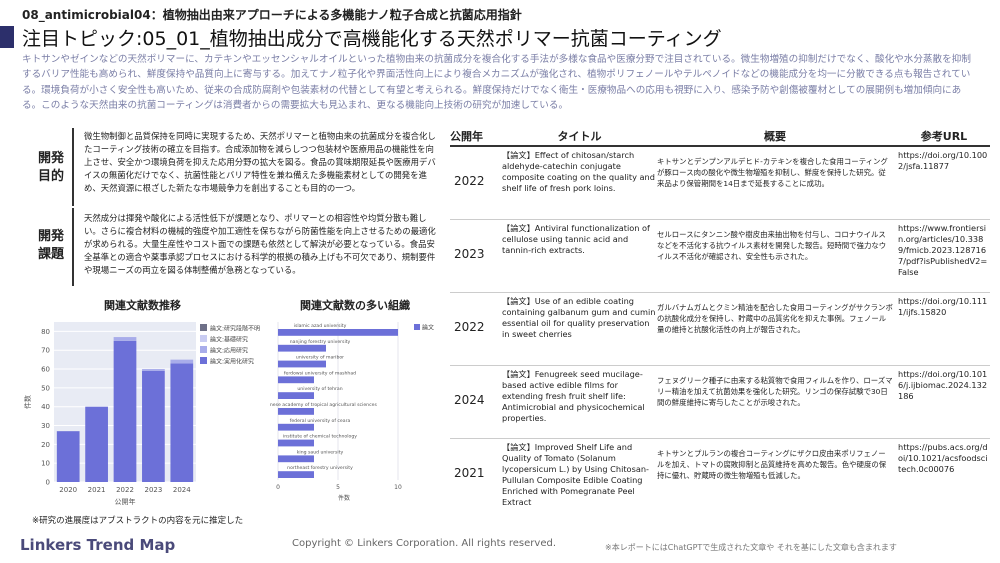 The image size is (1000, 563). Describe the element at coordinates (751, 547) in the screenshot. I see `disclaimer: ※本レポートにはChatGPTで生成された文章や それを基にした文章も含まれます` at that location.